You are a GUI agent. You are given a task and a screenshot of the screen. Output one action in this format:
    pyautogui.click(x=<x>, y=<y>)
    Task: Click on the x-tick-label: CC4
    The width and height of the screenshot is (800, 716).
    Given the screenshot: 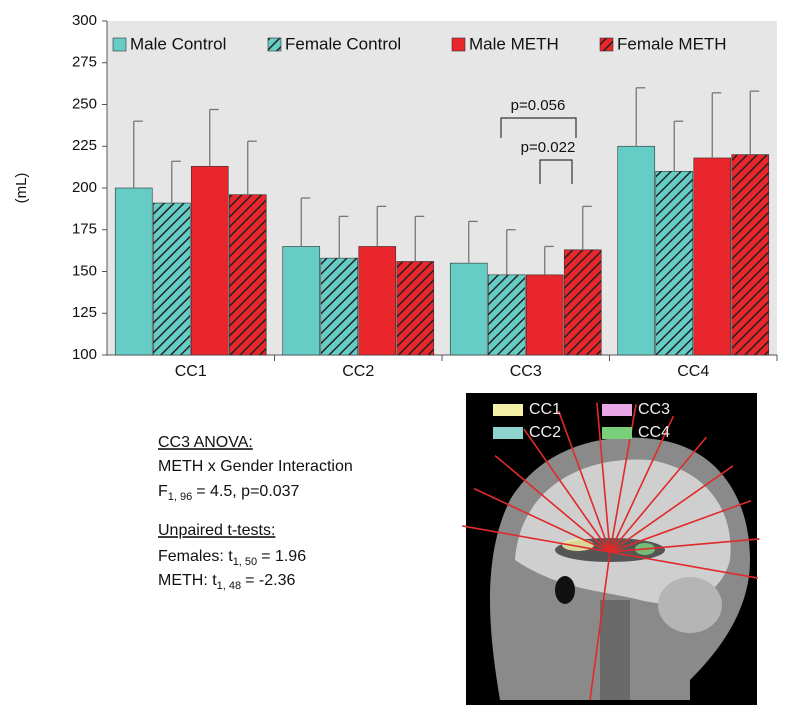 What is the action you would take?
    pyautogui.click(x=693, y=371)
    